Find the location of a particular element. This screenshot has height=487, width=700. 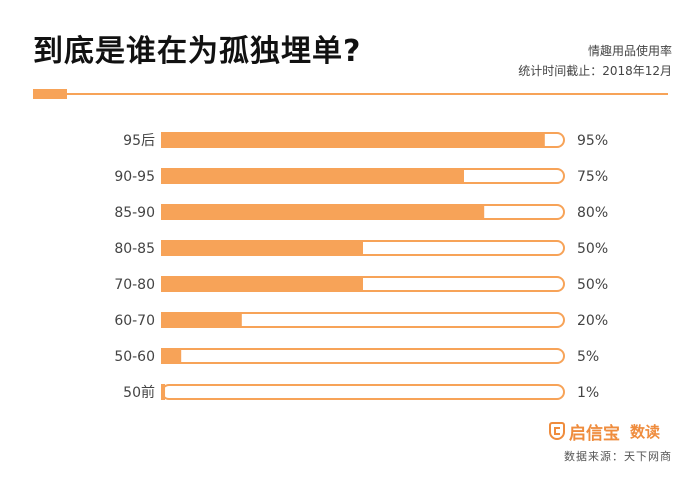

value-label: 1% is located at coordinates (588, 393).